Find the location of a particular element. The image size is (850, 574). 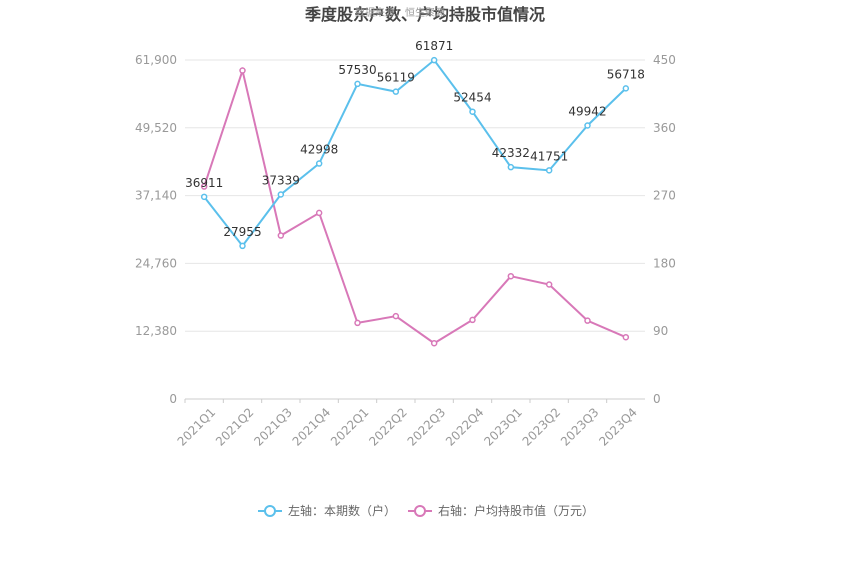

right-tick-label: 90 is located at coordinates (660, 331).